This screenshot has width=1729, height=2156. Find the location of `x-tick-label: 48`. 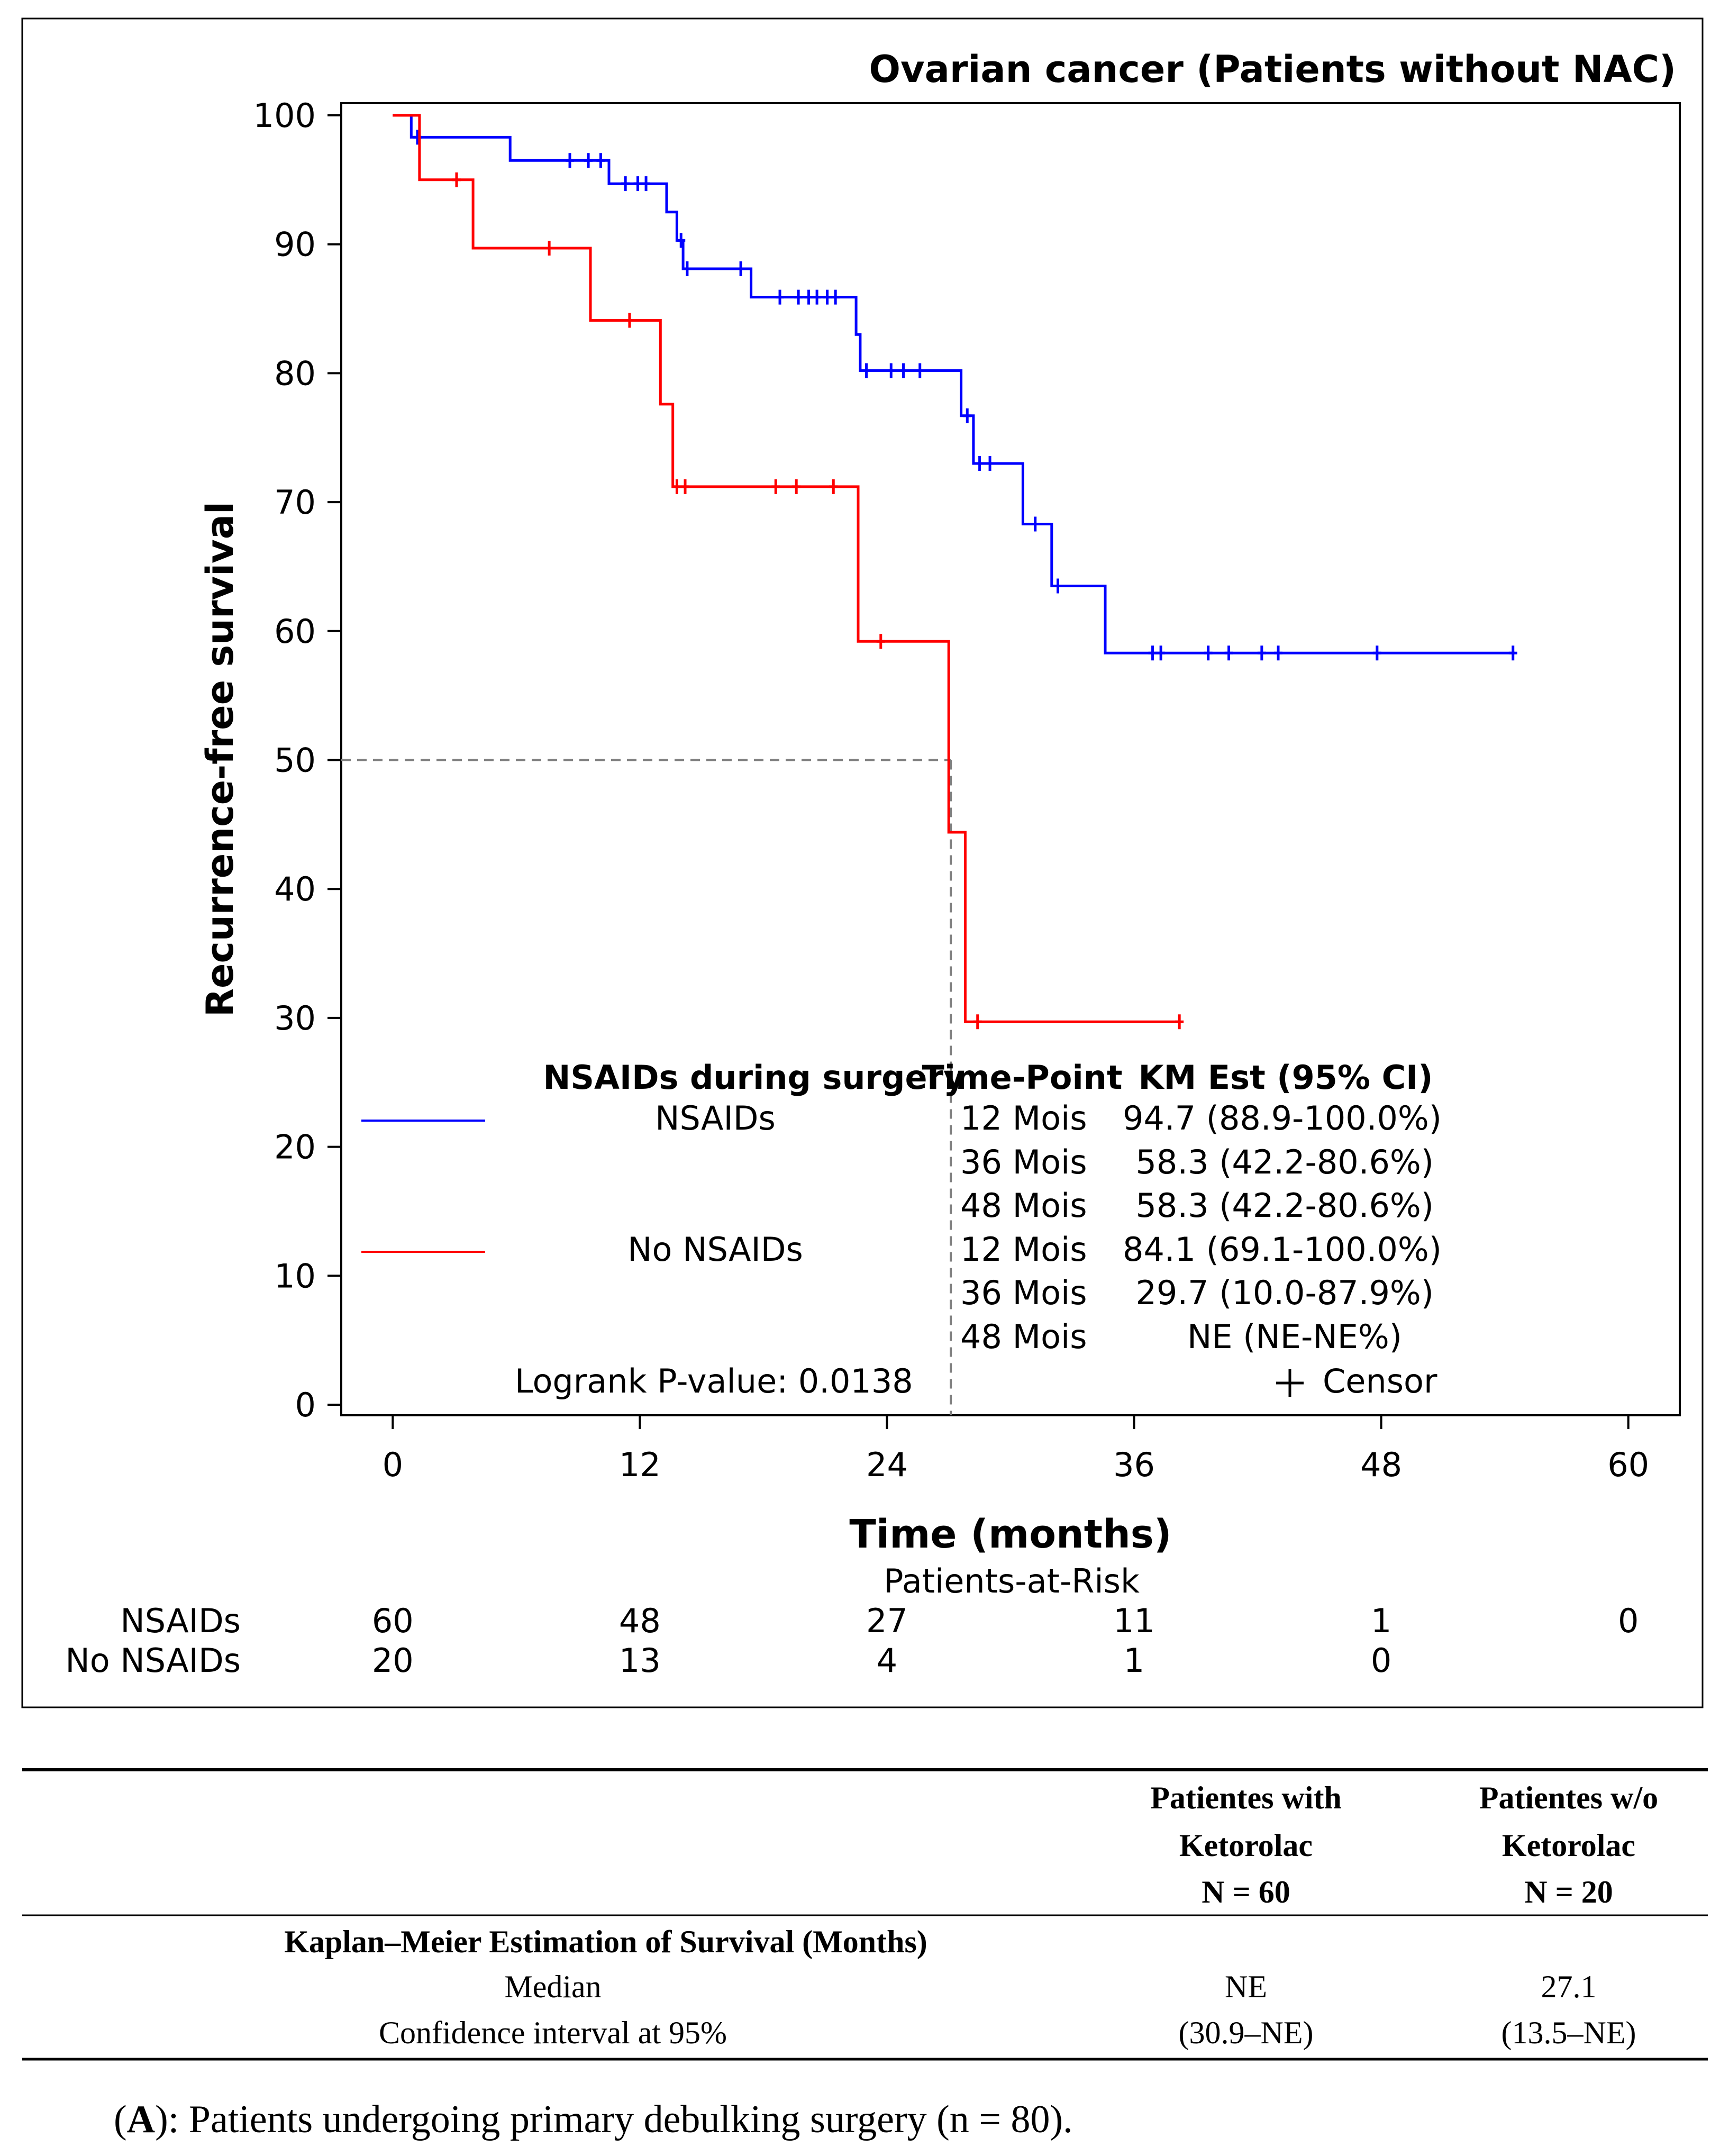

x-tick-label: 48 is located at coordinates (1381, 1464).